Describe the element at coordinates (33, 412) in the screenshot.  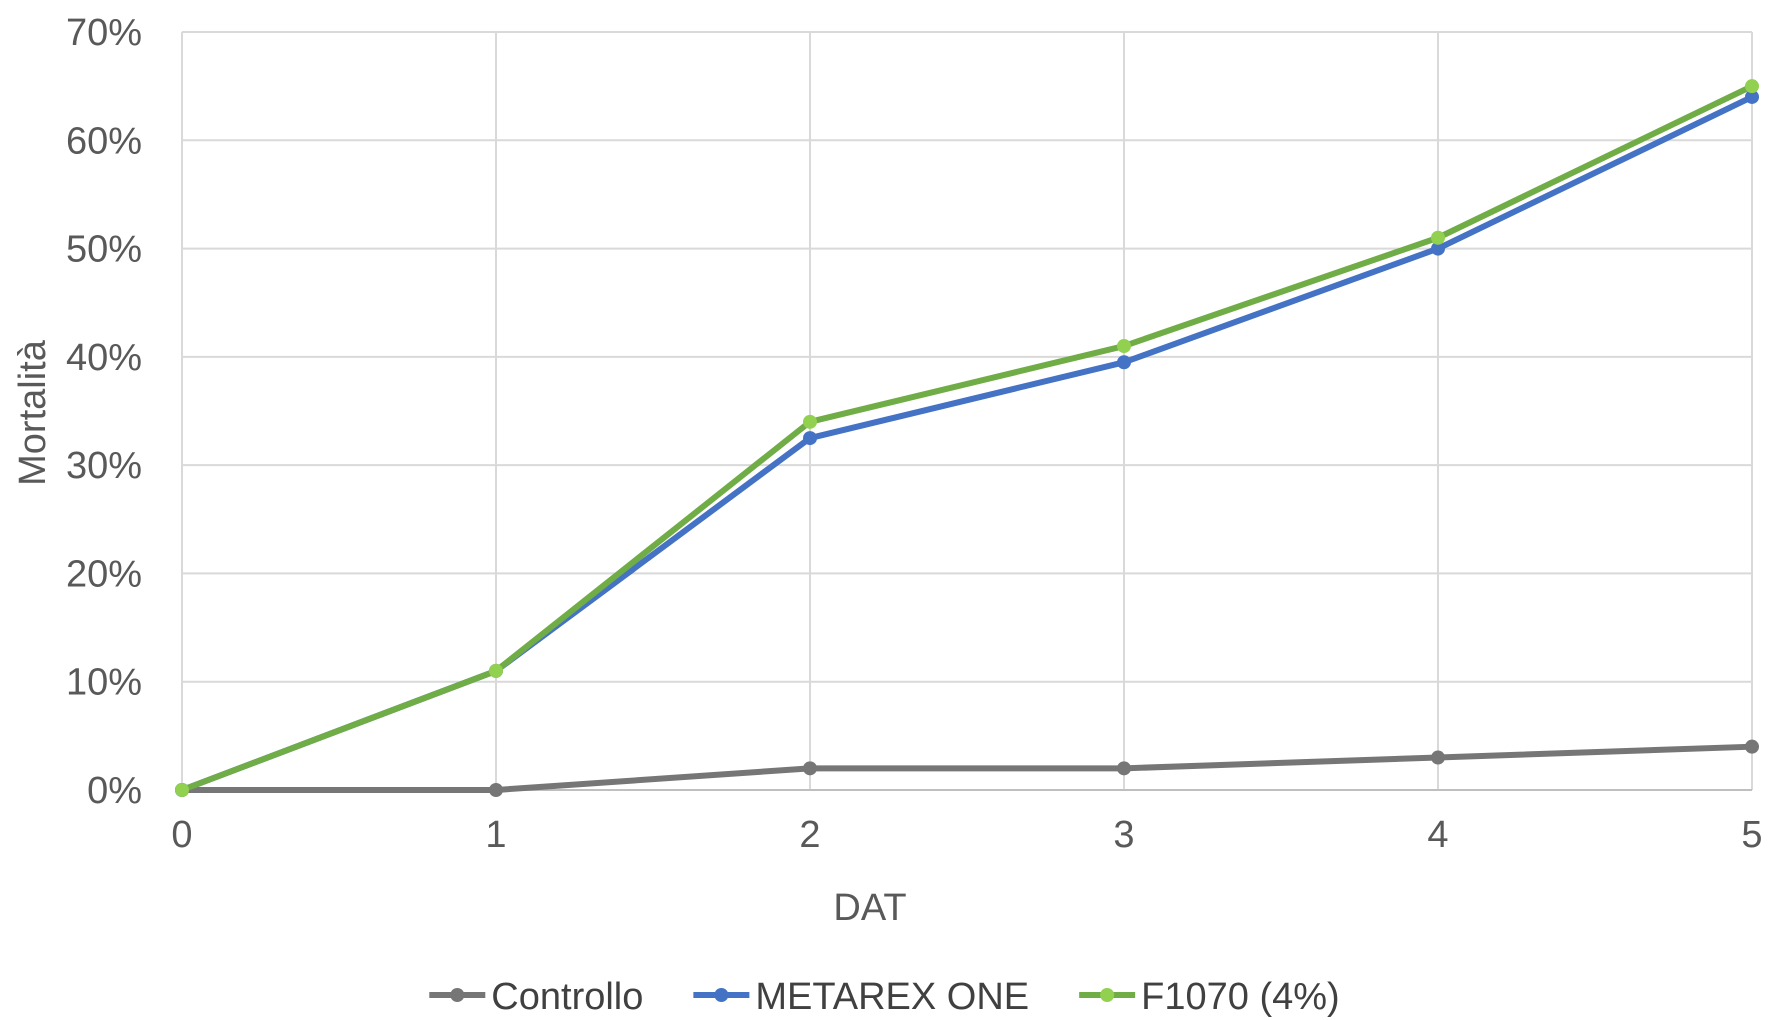
I see `y-axis-title: Mortalità` at that location.